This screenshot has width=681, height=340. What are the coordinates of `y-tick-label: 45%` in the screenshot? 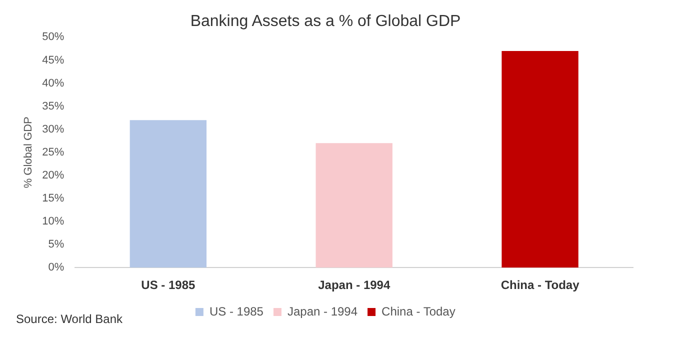 It's located at (53, 60).